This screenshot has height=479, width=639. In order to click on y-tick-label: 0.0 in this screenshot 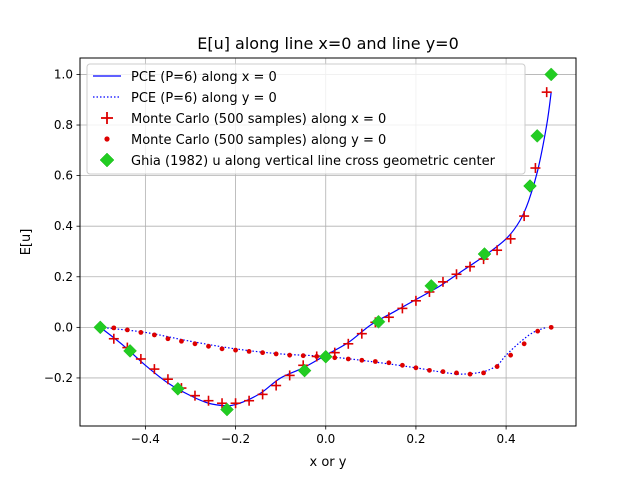, I will do `click(63, 327)`.